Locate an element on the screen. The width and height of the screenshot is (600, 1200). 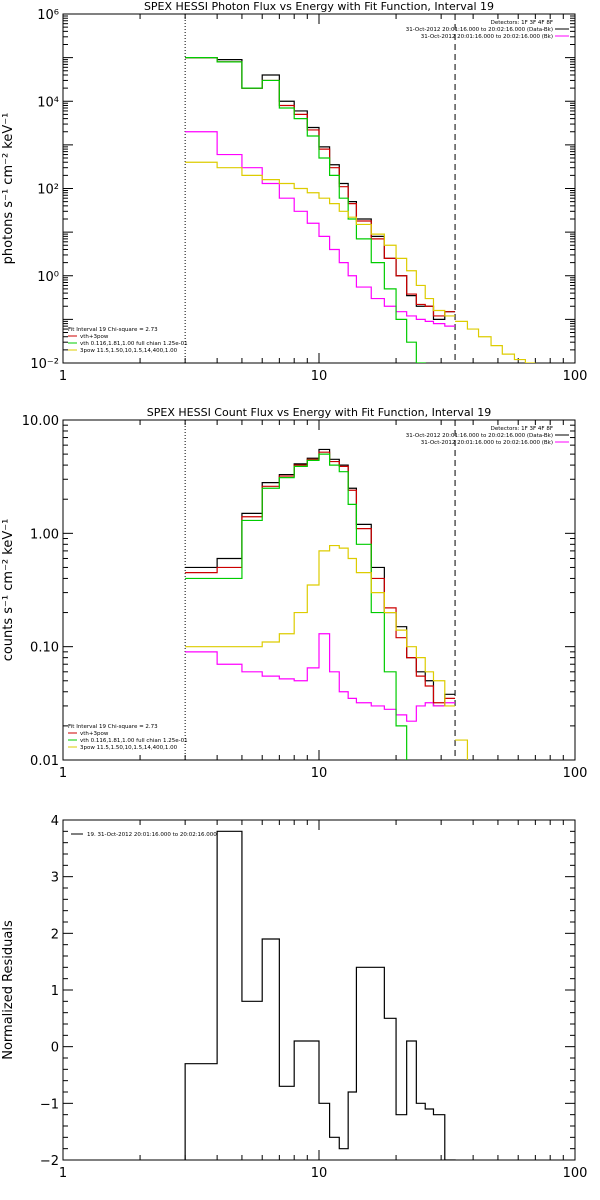
y-tick-label: 10⁰ is located at coordinates (48, 277).